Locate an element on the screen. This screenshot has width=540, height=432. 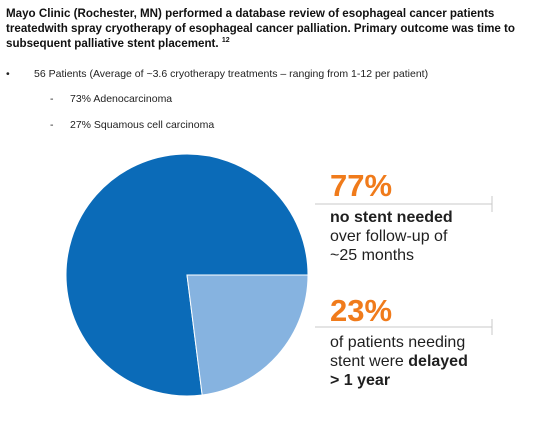
sub-item-squamous: - 27% Squamous cell carcinoma is located at coordinates (269, 125).